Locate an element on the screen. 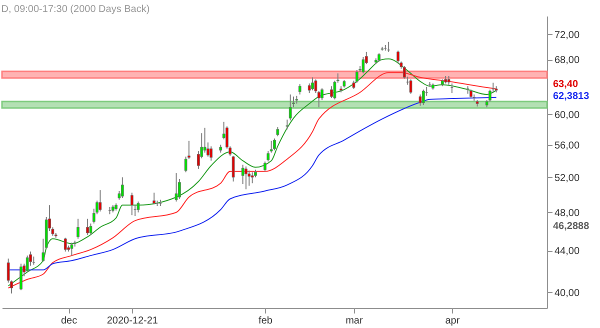  text: 46,2888 is located at coordinates (571, 226).